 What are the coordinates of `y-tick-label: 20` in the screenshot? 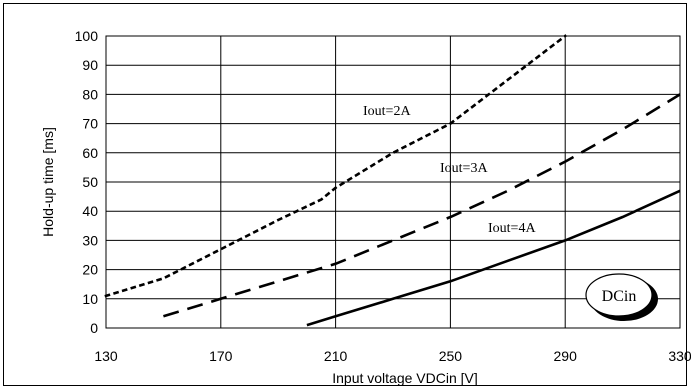 It's located at (90, 270).